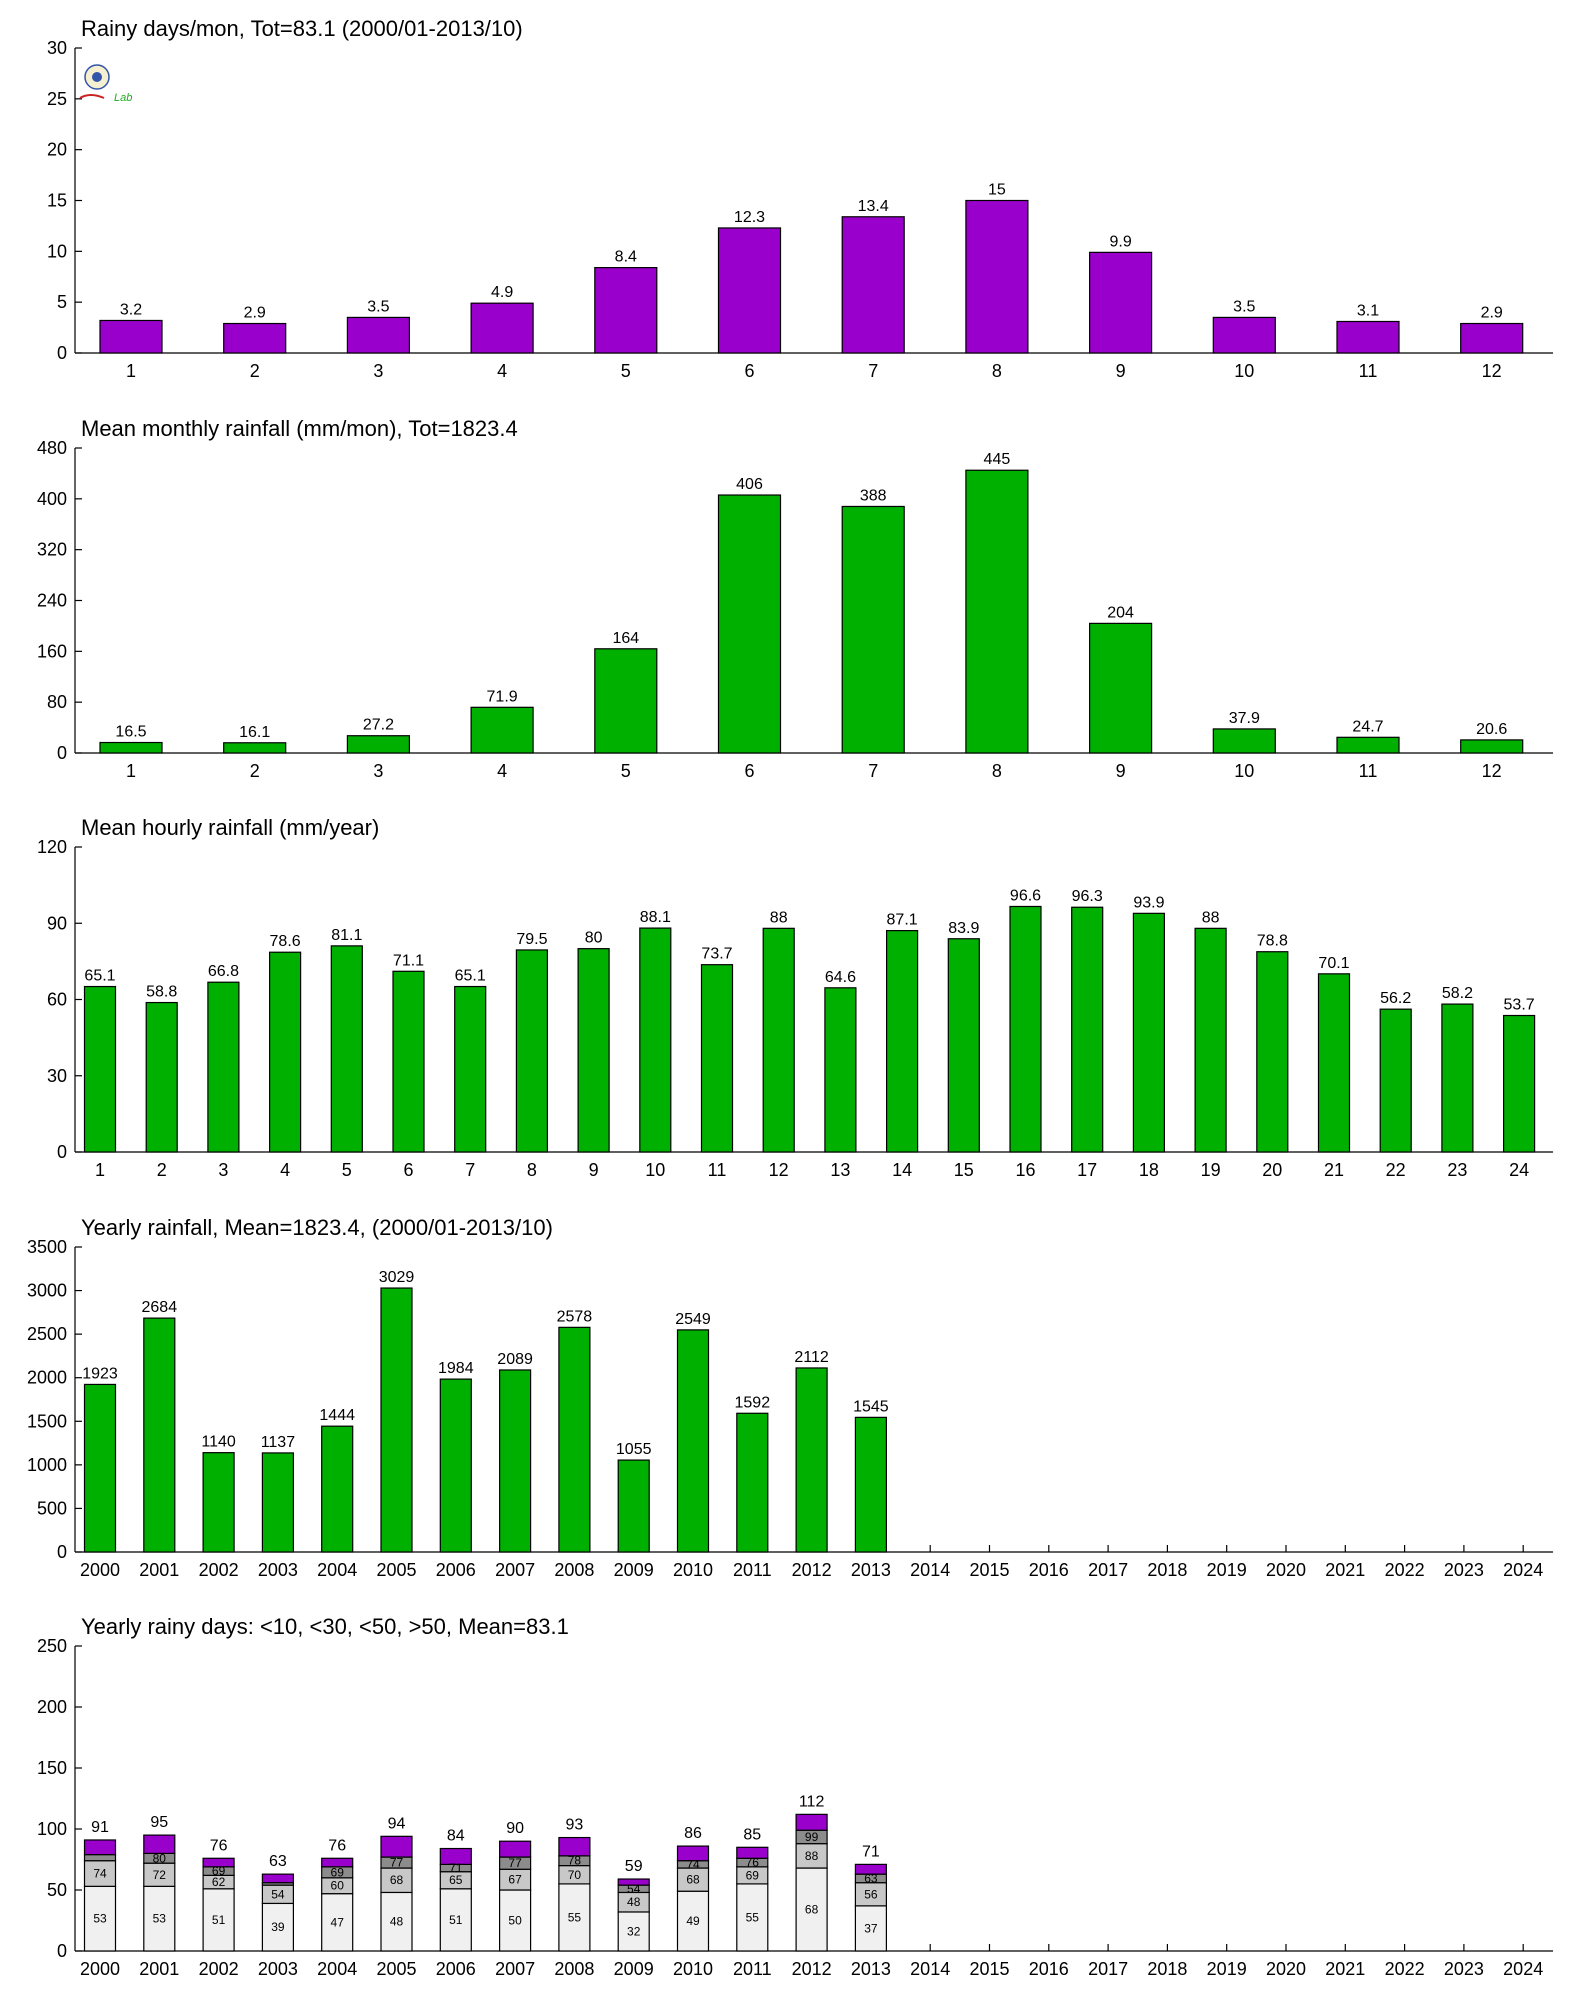  I want to click on stack-inner-label: 48, so click(634, 1902).